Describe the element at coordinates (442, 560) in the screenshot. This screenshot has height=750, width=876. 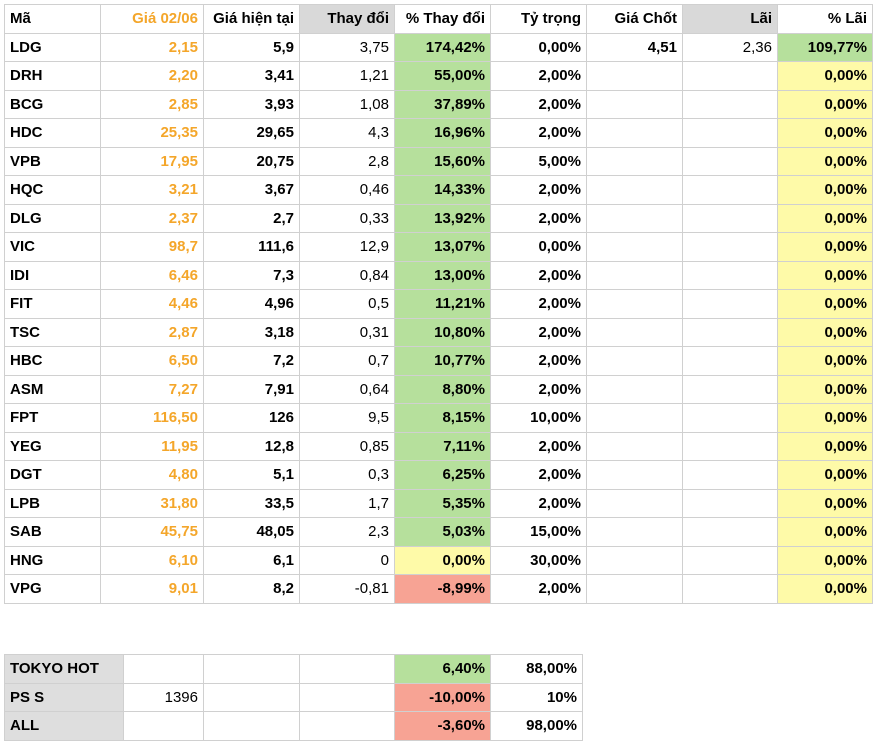
I see `cell-pct-thay-doi: 0,00%` at that location.